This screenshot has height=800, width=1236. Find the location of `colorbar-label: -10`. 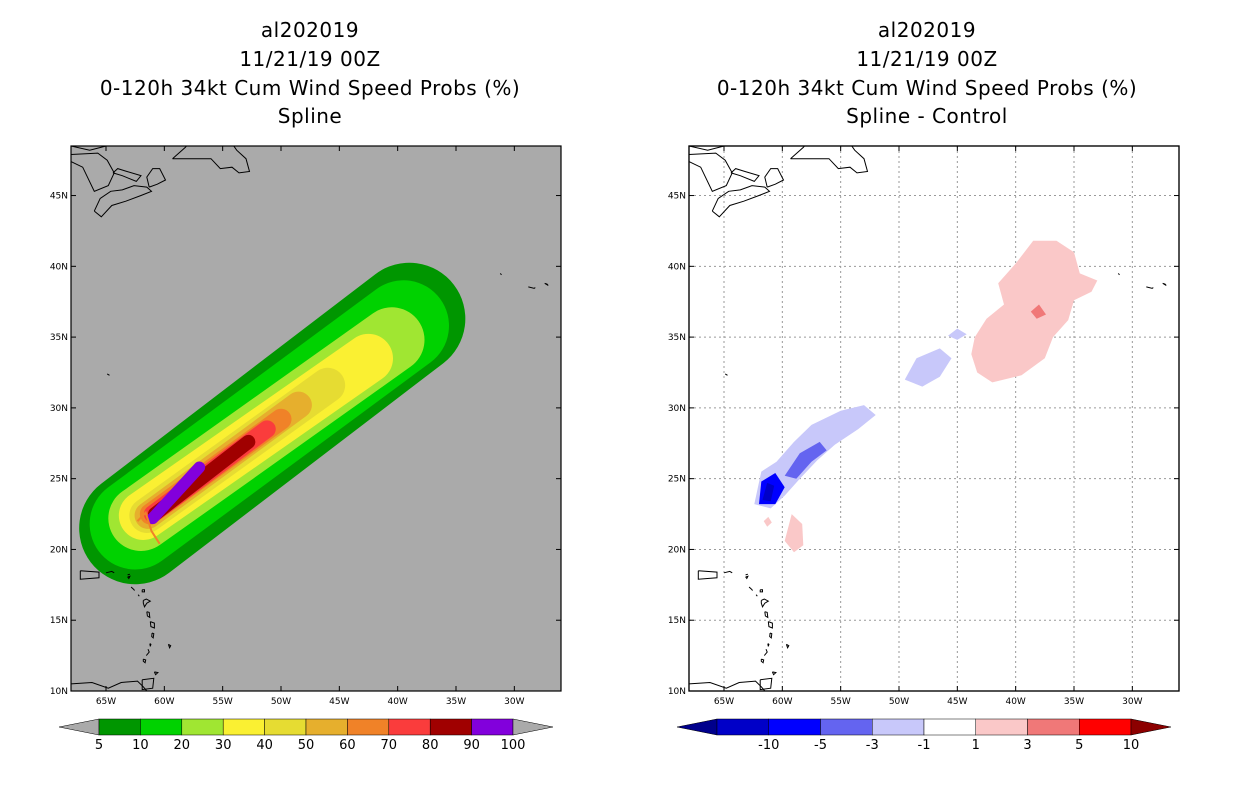

colorbar-label: -10 is located at coordinates (768, 745).